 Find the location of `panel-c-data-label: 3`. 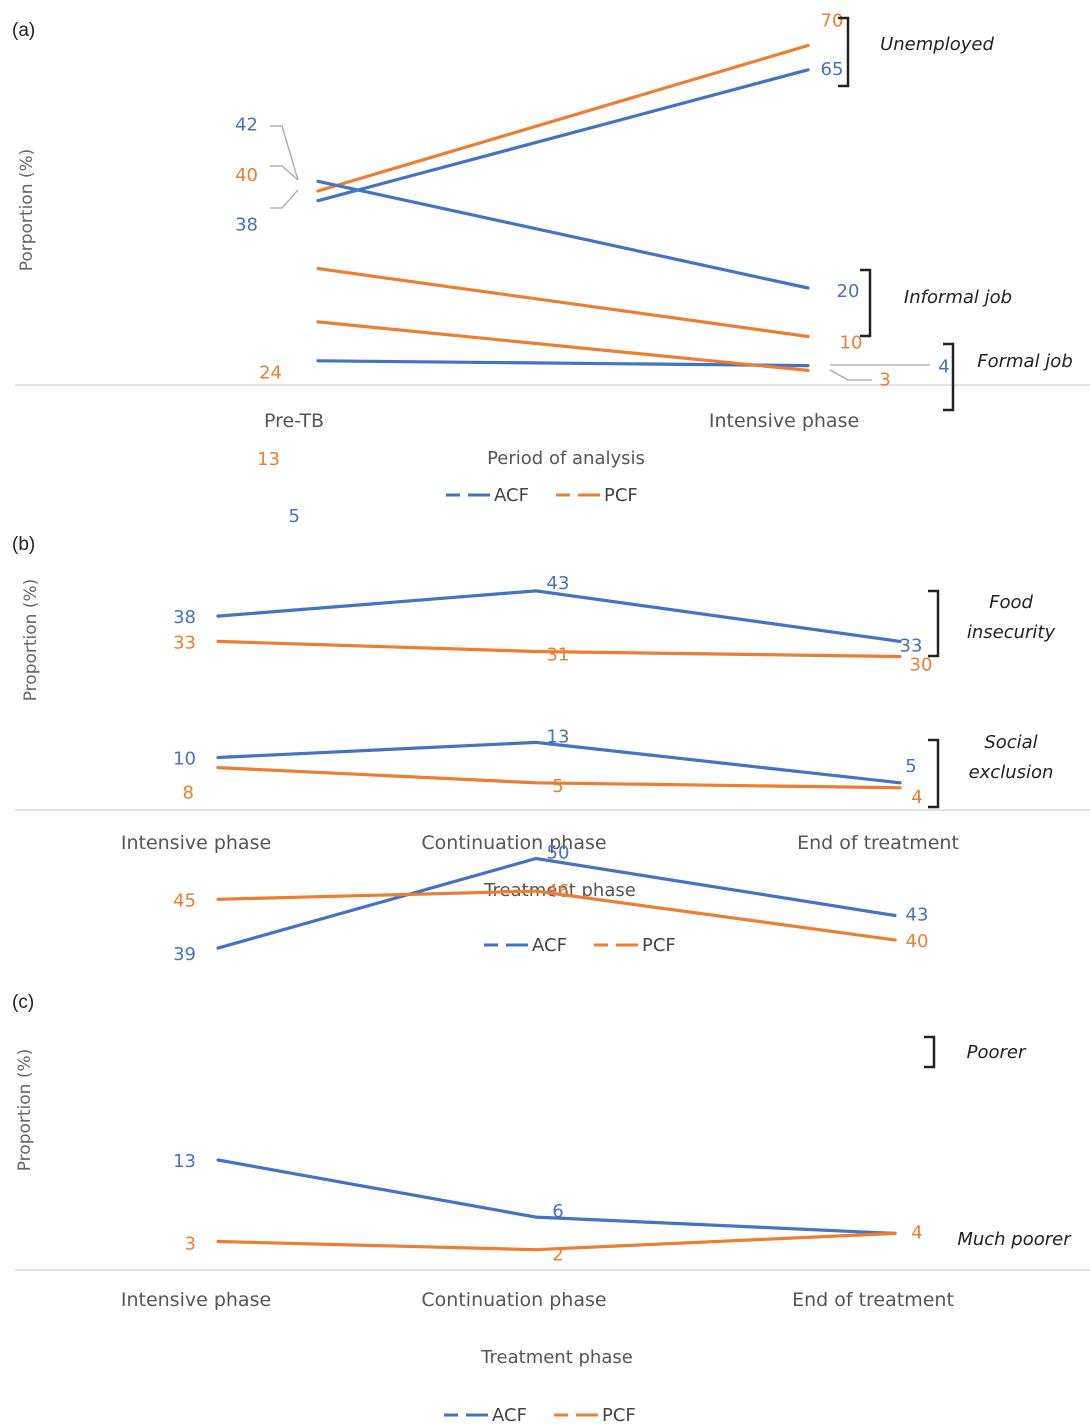

panel-c-data-label: 3 is located at coordinates (190, 1244).